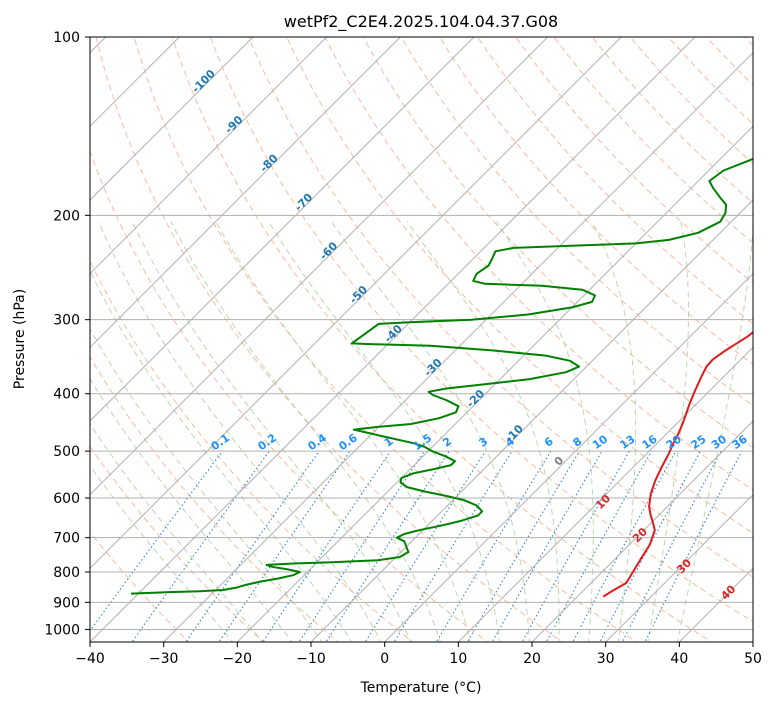  I want to click on x-tick-label: 20, so click(532, 659).